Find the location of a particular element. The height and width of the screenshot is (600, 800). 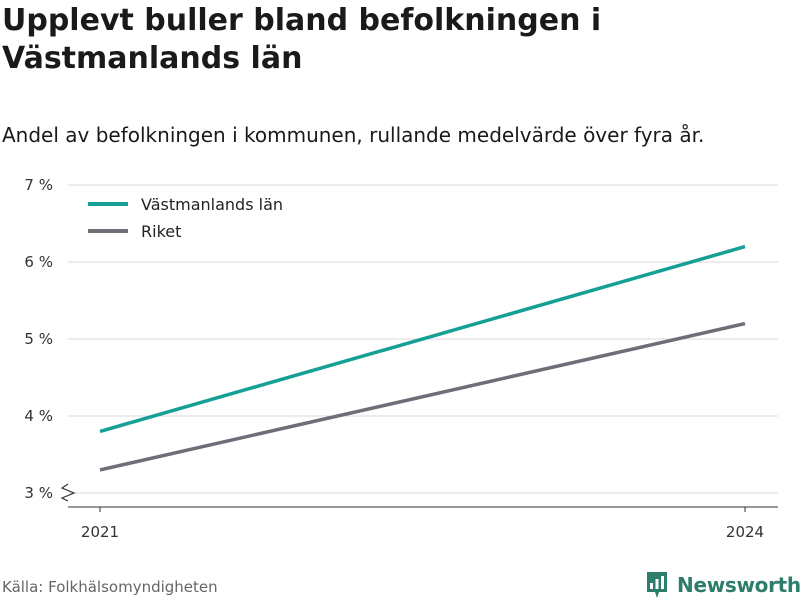

brand-name: Newsworthy is located at coordinates (738, 585).